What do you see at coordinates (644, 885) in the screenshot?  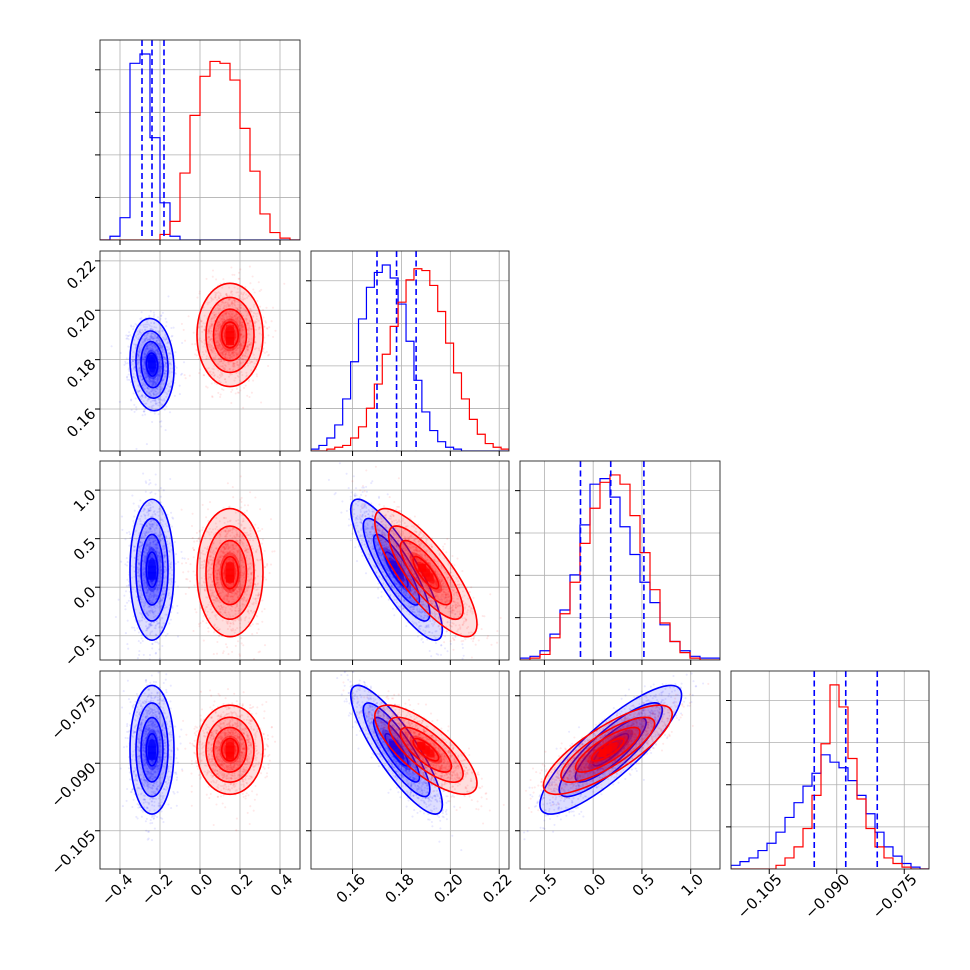 I see `x-tick-label-2-2: 0.5` at bounding box center [644, 885].